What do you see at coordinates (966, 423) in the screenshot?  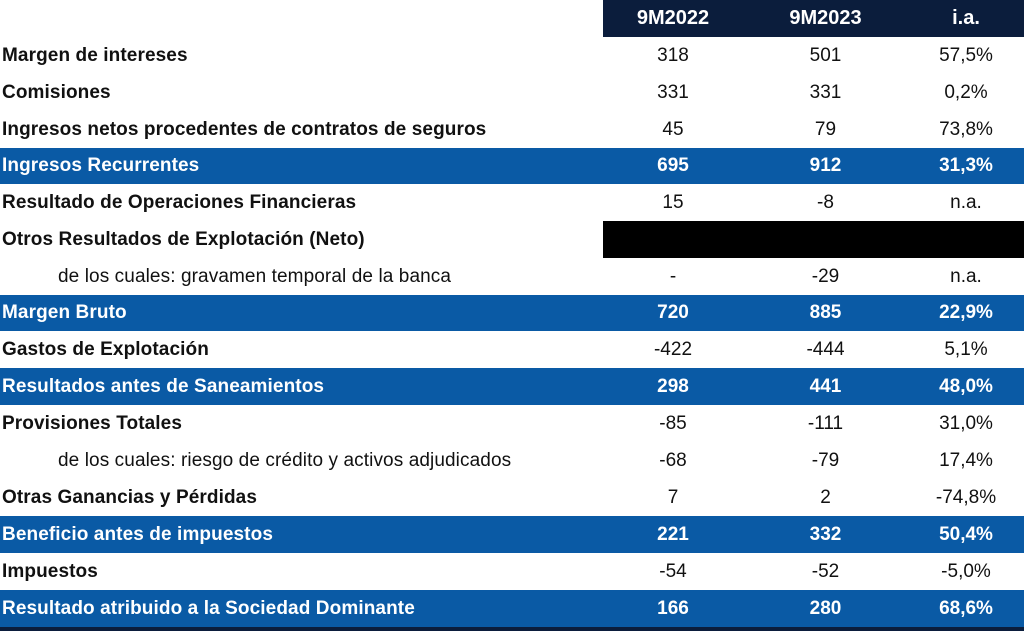 I see `row-value-ia: 31,0%` at bounding box center [966, 423].